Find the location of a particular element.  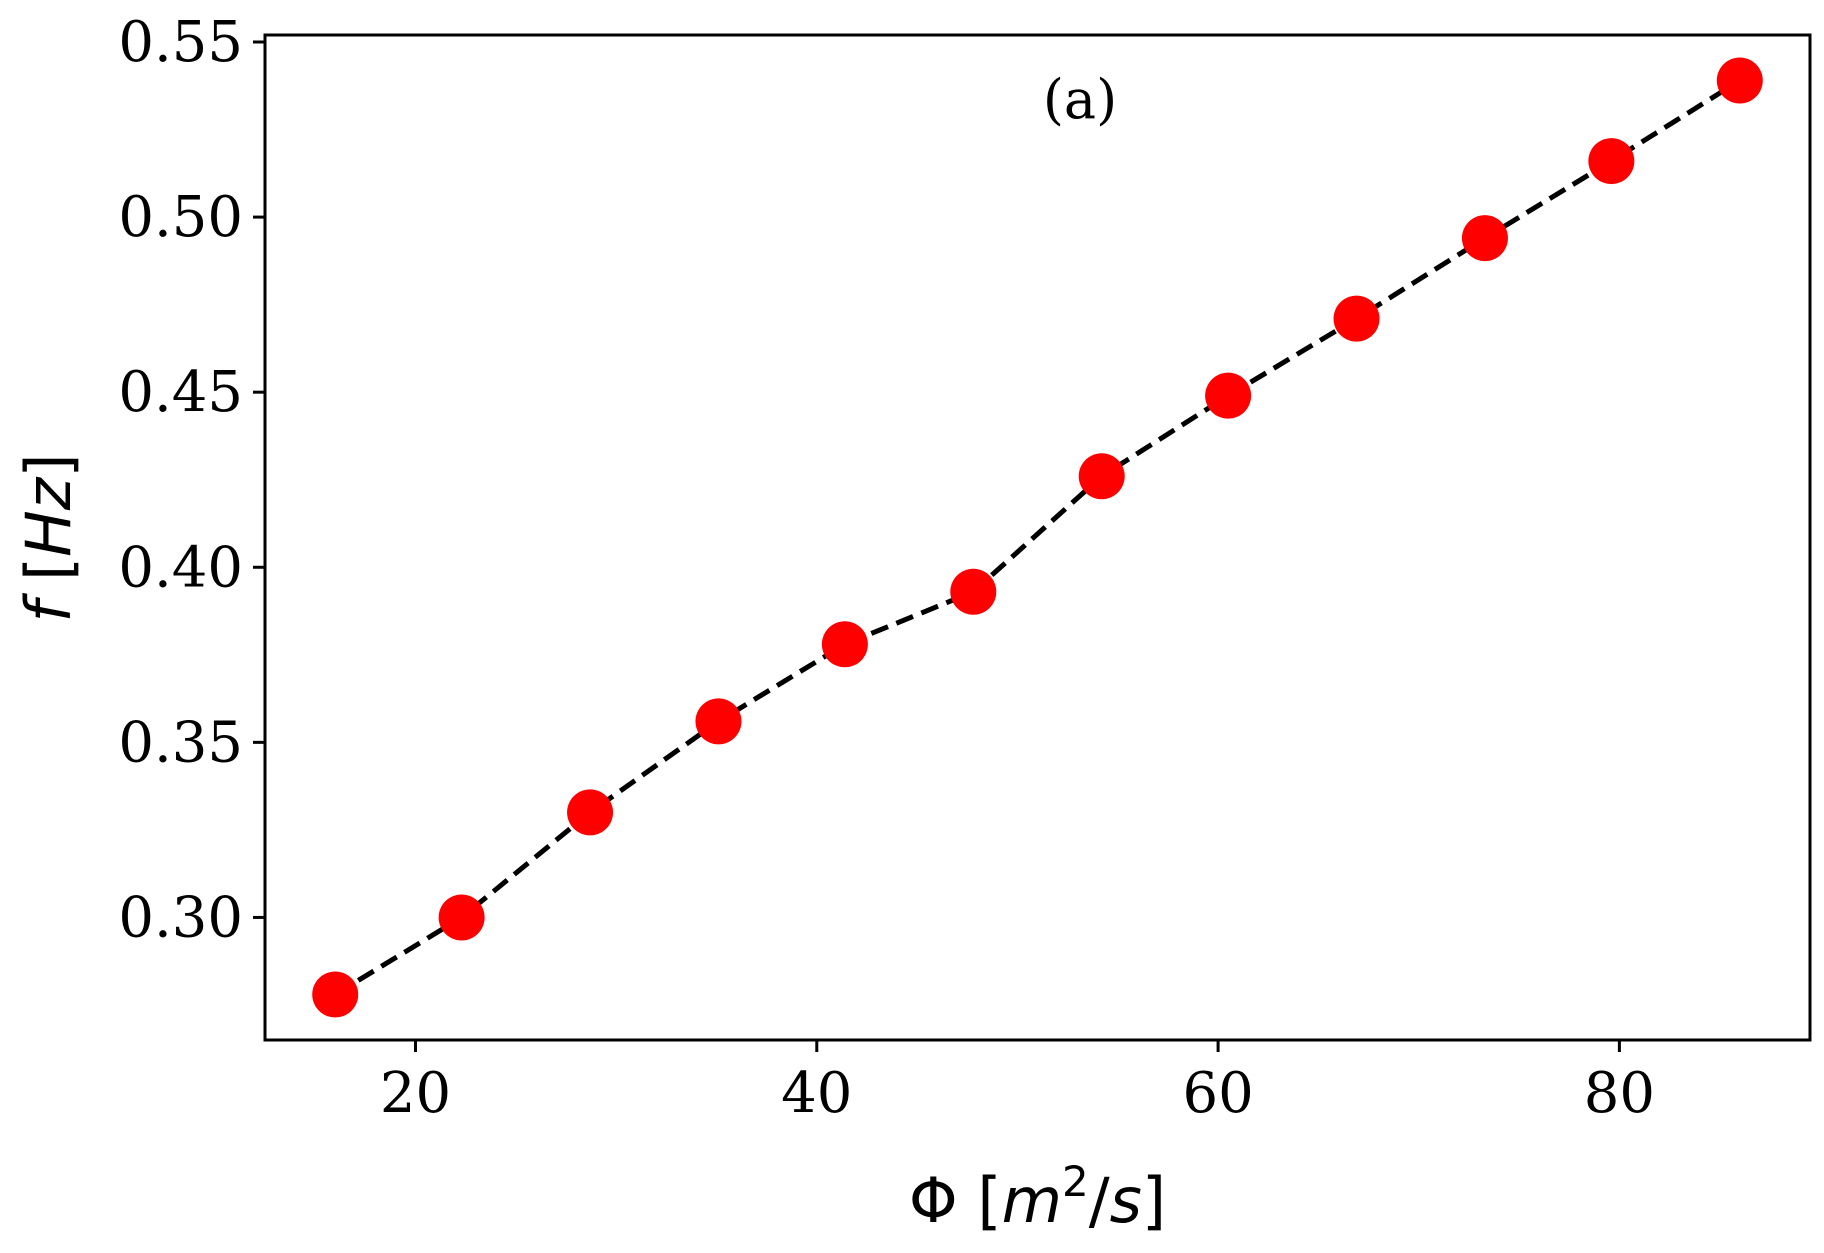

x-tick-label: 40 is located at coordinates (816, 1093).